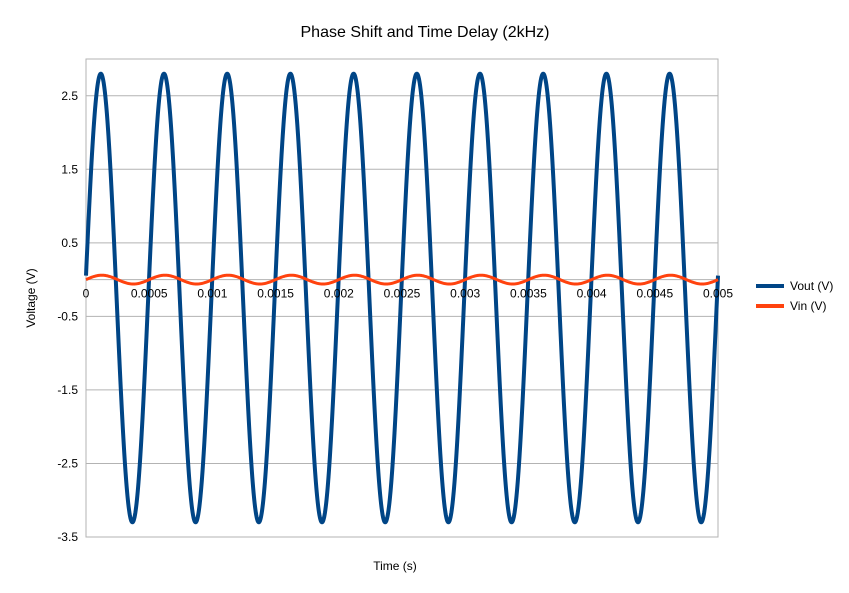 Image resolution: width=849 pixels, height=593 pixels. I want to click on x-tick-label: 0.004, so click(592, 294).